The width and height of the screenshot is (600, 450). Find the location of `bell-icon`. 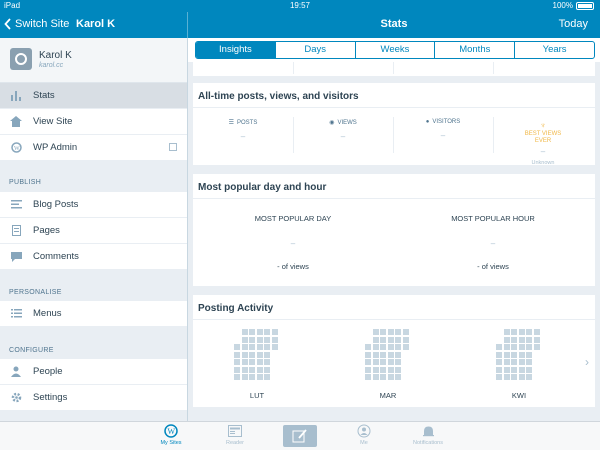

bell-icon is located at coordinates (428, 431).